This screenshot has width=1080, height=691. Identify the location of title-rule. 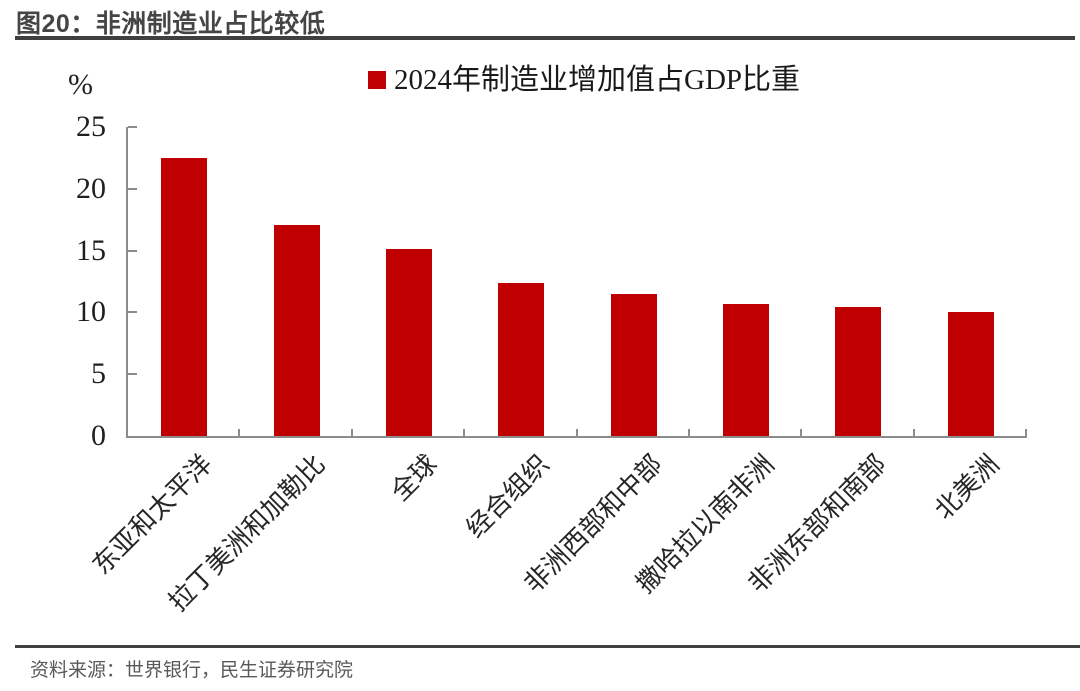
(545, 38).